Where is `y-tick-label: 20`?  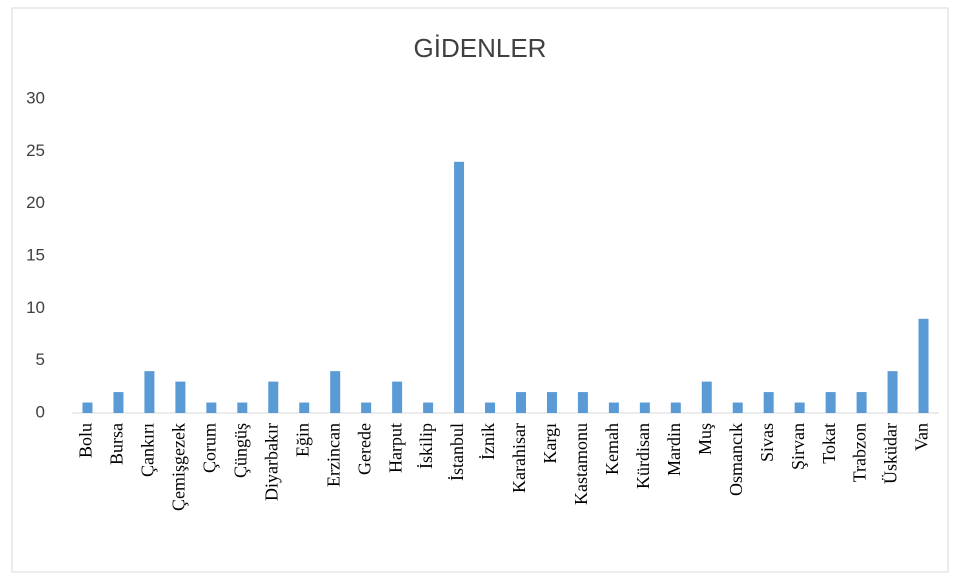
y-tick-label: 20 is located at coordinates (35, 202).